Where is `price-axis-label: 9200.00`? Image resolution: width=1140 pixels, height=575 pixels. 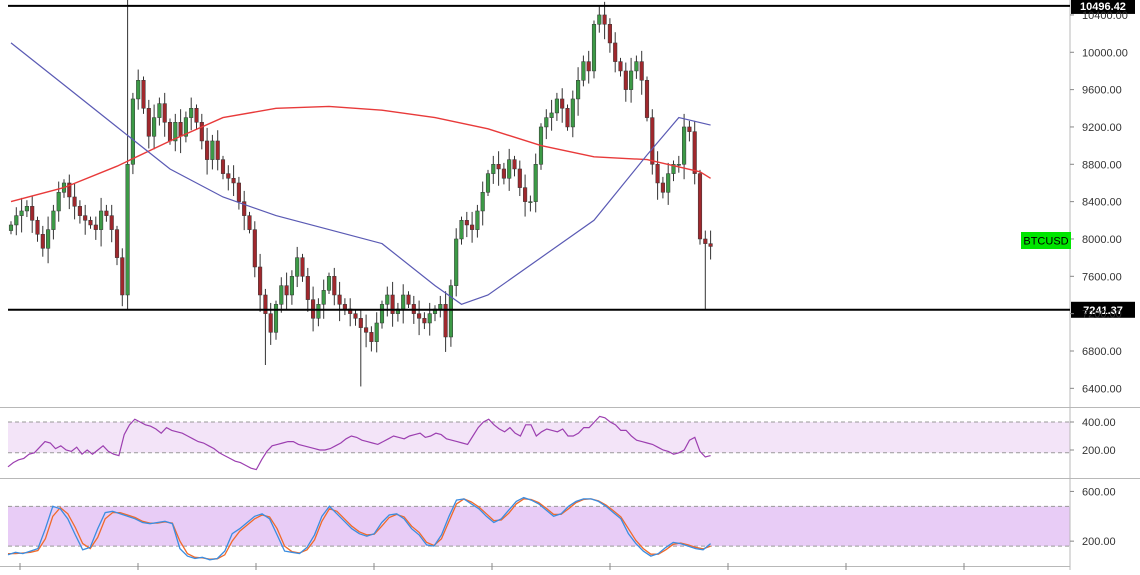
price-axis-label: 9200.00 is located at coordinates (1102, 128).